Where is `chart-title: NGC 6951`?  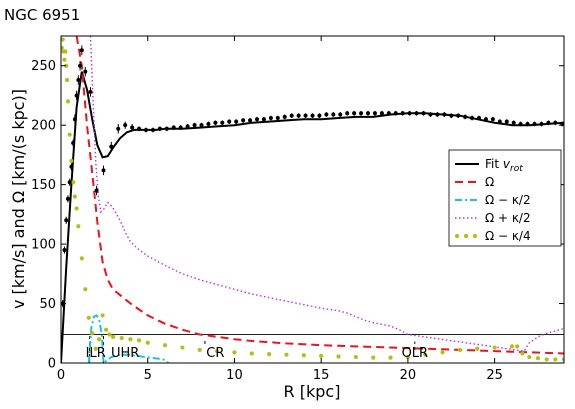 chart-title: NGC 6951 is located at coordinates (42, 15).